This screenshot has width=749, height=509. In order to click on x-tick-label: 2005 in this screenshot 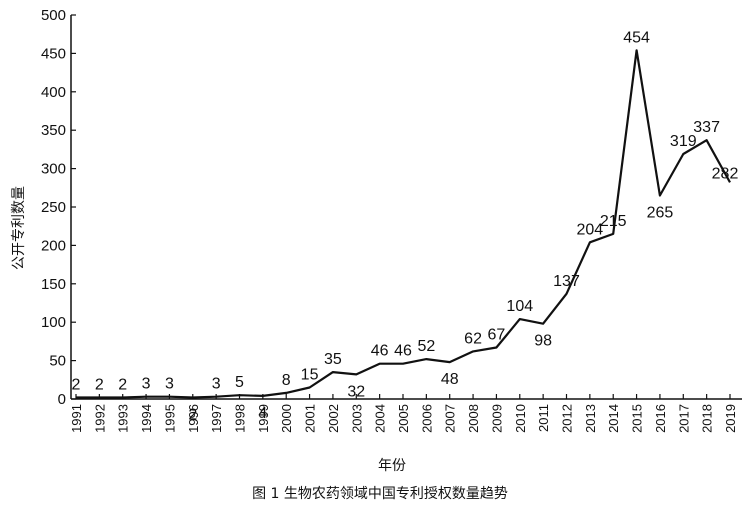, I will do `click(403, 418)`.